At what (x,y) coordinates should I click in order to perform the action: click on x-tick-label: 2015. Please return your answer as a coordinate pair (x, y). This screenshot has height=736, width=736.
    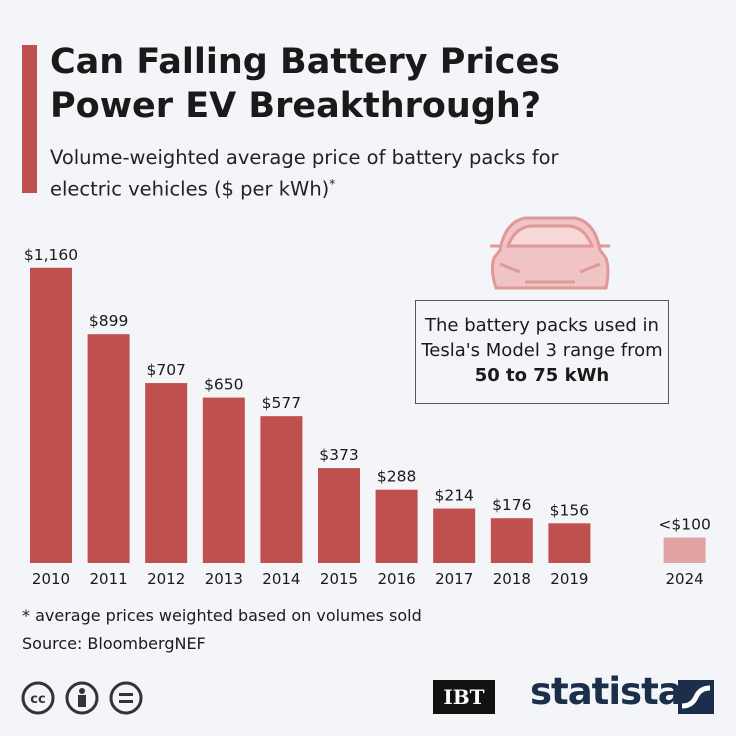
    Looking at the image, I should click on (339, 579).